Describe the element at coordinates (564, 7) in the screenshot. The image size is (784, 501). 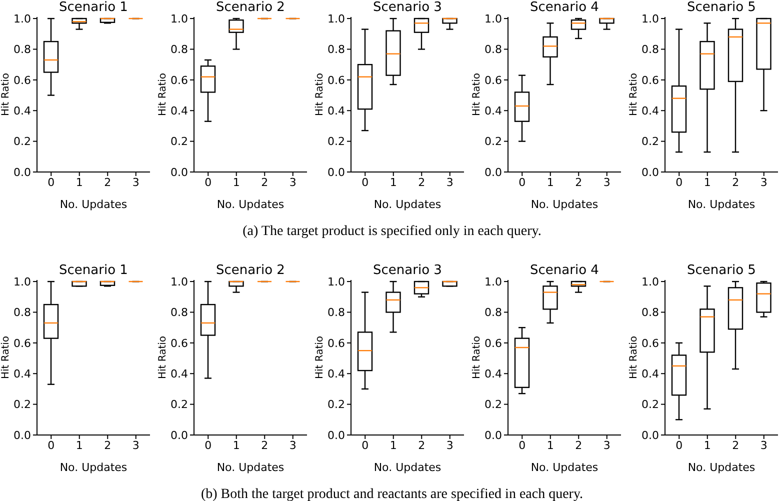
I see `chart-title: Scenario 4` at that location.